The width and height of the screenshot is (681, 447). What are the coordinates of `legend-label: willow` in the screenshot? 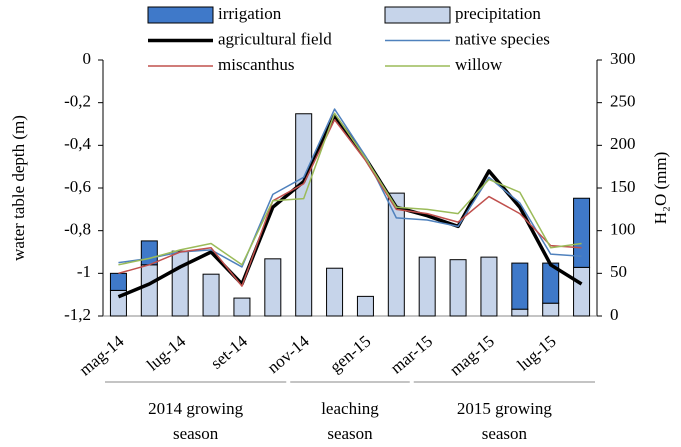 It's located at (479, 64).